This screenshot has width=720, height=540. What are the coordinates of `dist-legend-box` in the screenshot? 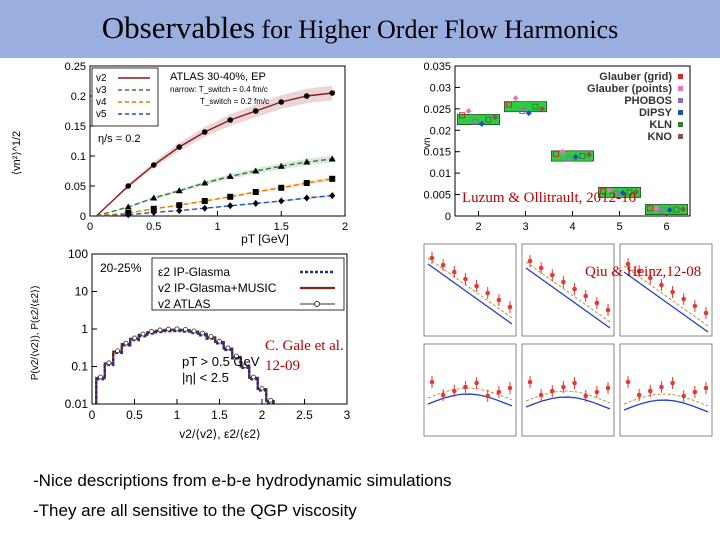 It's located at (248, 284).